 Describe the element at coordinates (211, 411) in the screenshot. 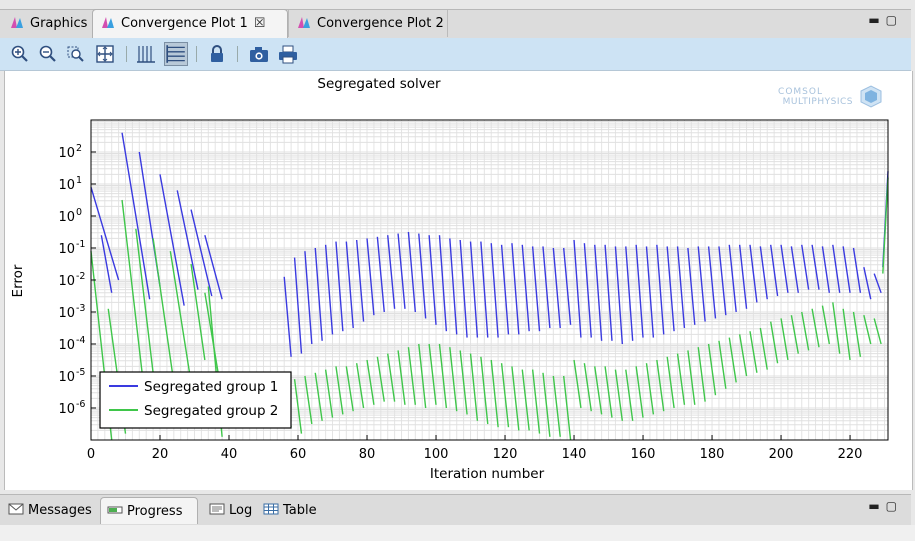

I see `legend-label-group-2: Segregated group 2` at that location.